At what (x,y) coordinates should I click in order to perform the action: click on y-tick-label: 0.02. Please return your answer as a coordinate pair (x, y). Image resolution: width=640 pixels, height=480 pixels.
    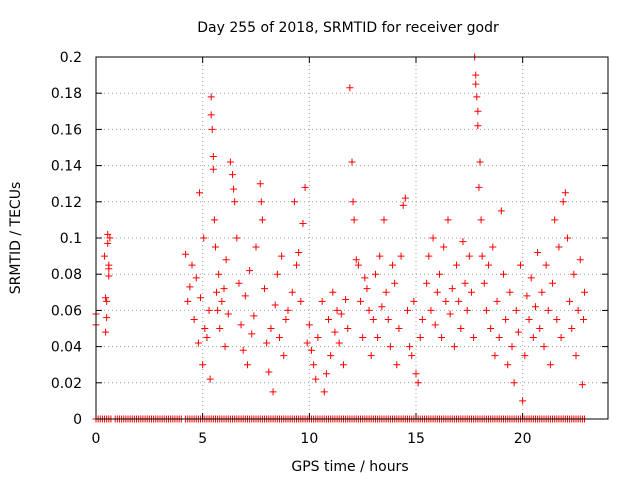
    Looking at the image, I should click on (66, 384).